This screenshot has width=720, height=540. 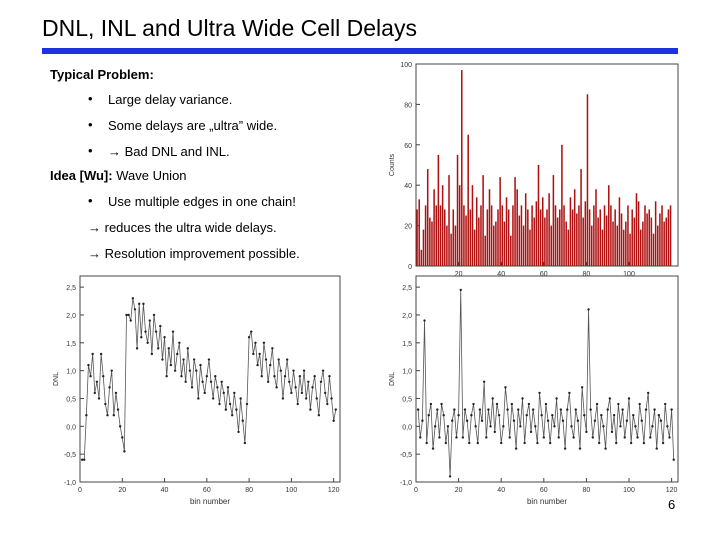 I want to click on y-tick-label: -0,5, so click(x=406, y=455).